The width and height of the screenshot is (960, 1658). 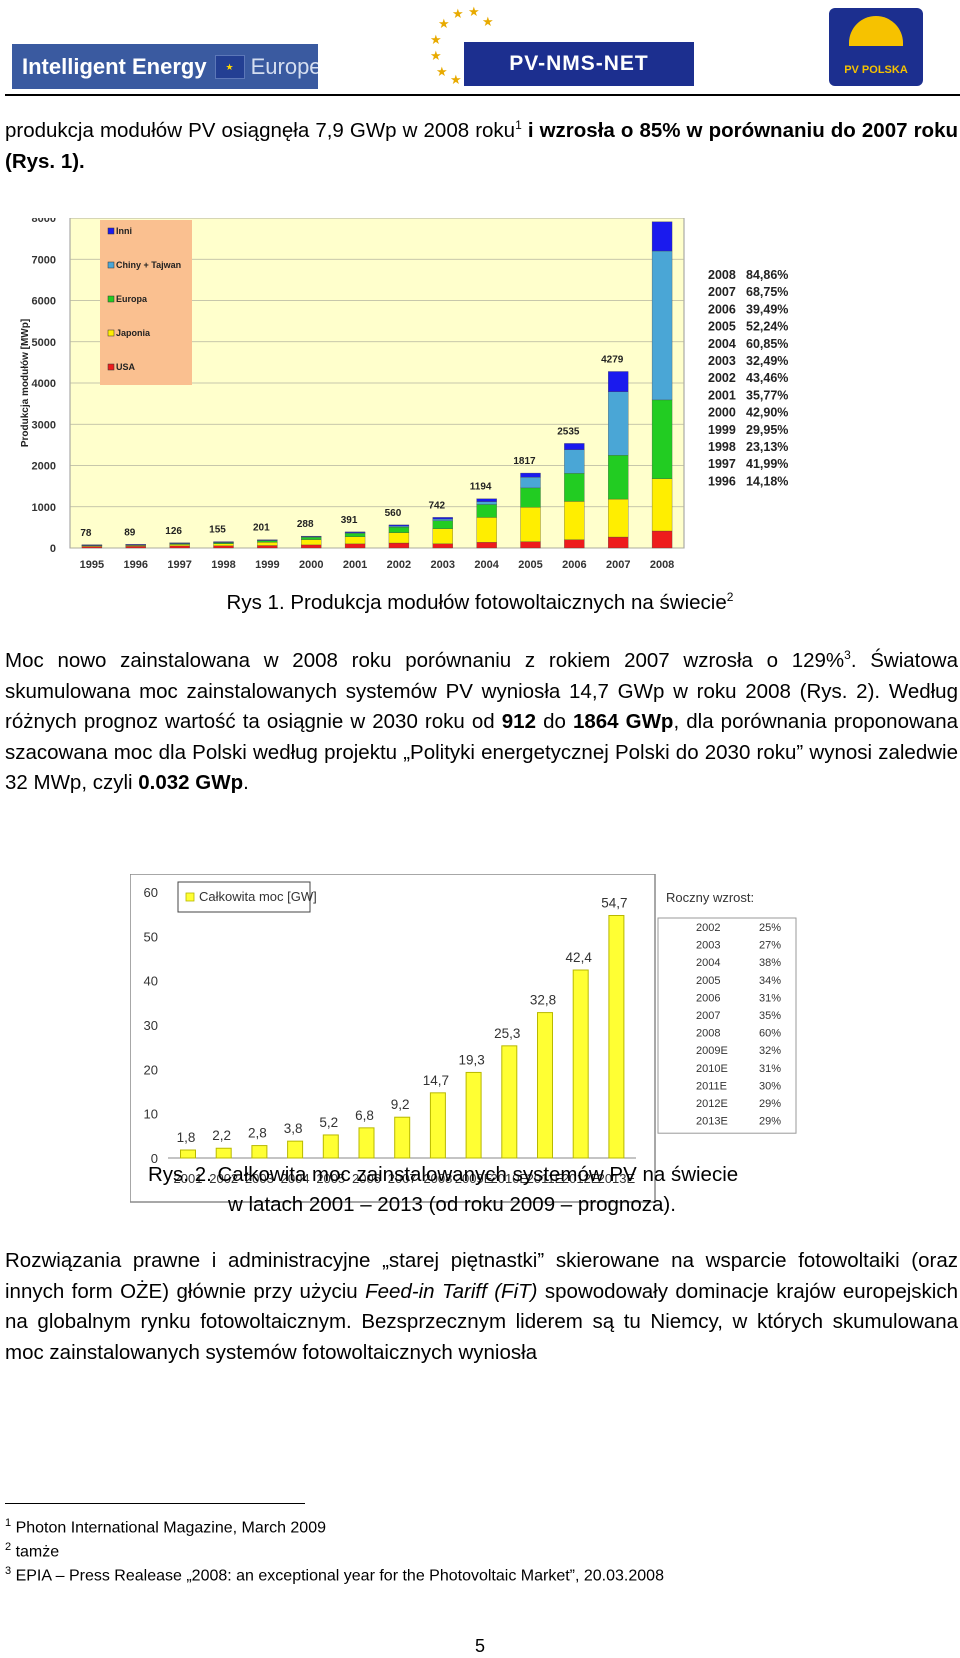 What do you see at coordinates (8, 1571) in the screenshot?
I see `footnote-number: 3` at bounding box center [8, 1571].